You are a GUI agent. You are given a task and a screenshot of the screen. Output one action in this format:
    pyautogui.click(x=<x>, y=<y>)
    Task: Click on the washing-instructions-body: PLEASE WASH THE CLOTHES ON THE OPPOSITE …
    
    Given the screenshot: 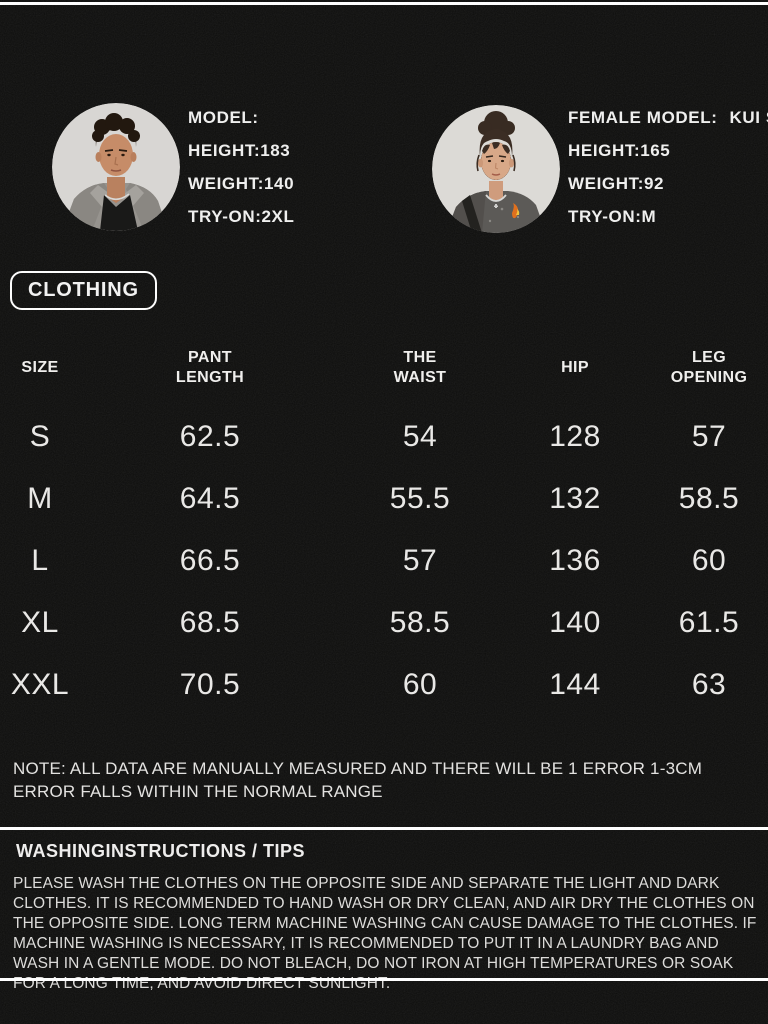 What is the action you would take?
    pyautogui.click(x=385, y=933)
    